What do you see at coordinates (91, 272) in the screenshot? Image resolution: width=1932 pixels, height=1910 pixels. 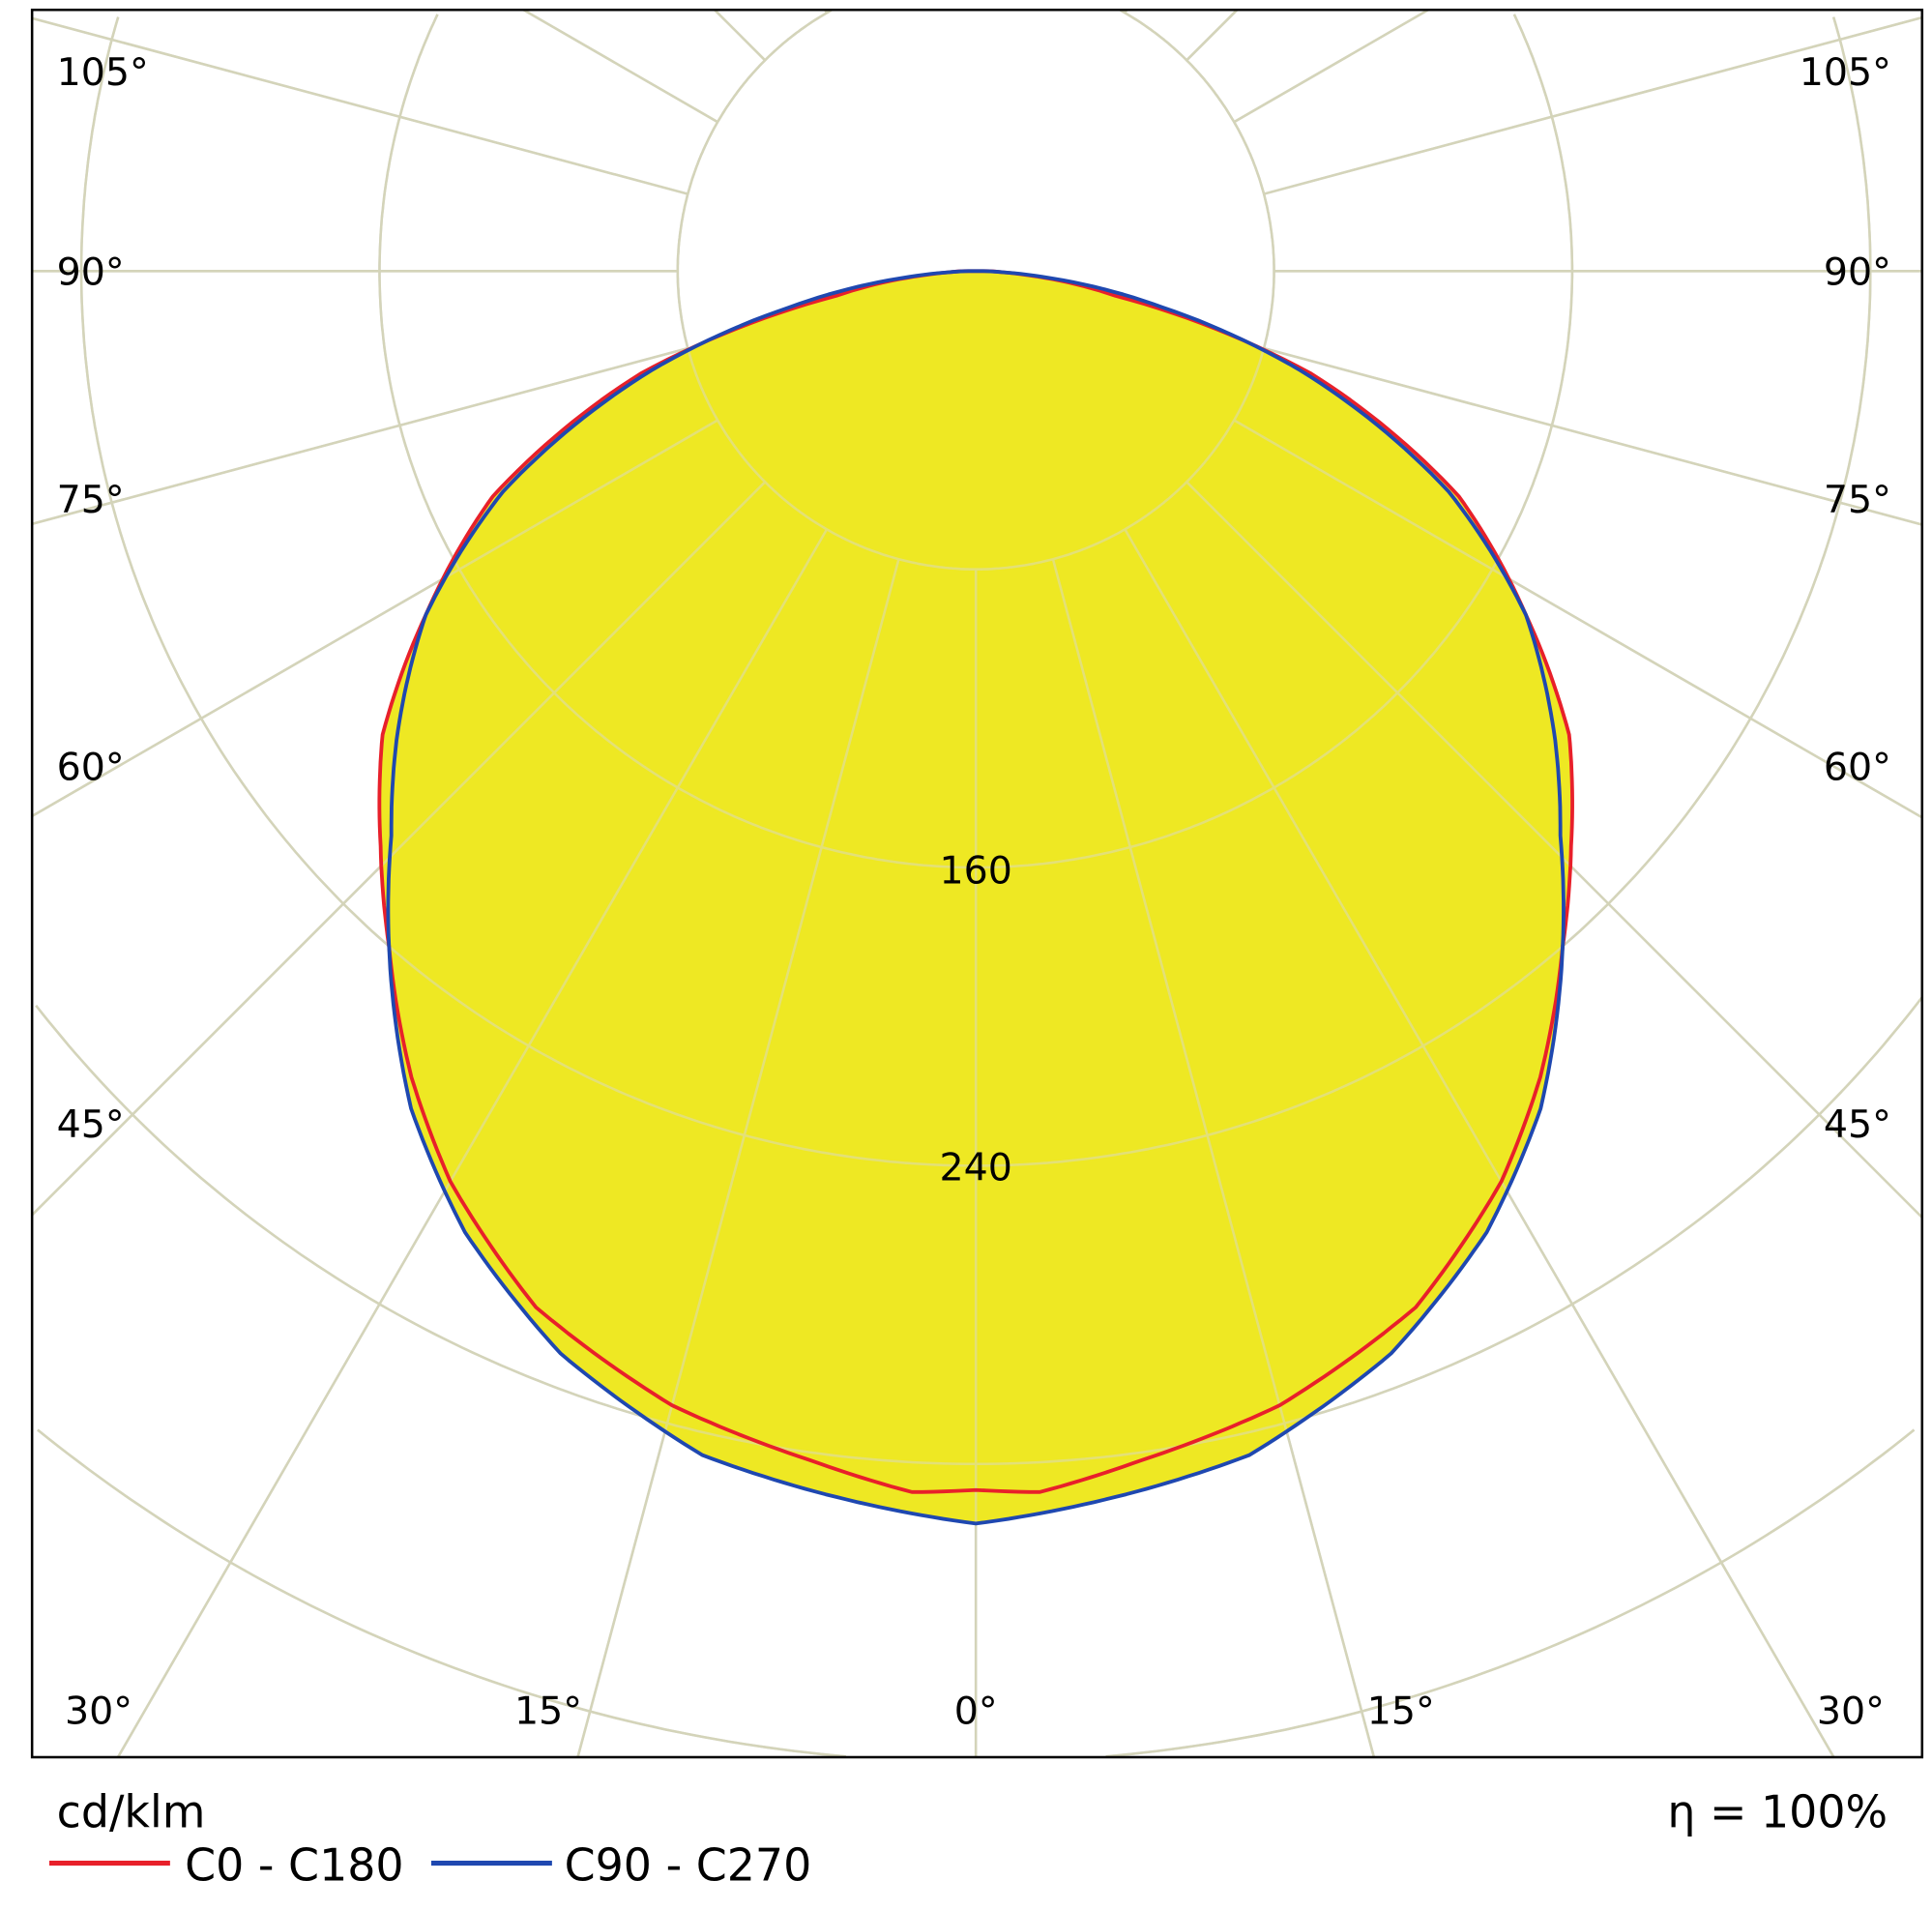 I see `angle-label-left-90: 90°` at bounding box center [91, 272].